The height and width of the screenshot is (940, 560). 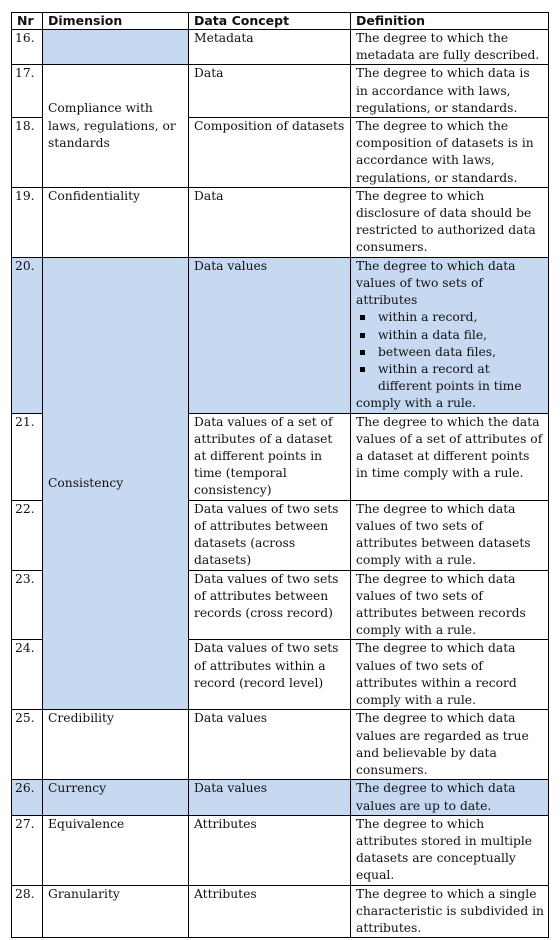 What do you see at coordinates (115, 797) in the screenshot?
I see `row-dimension: Currency` at bounding box center [115, 797].